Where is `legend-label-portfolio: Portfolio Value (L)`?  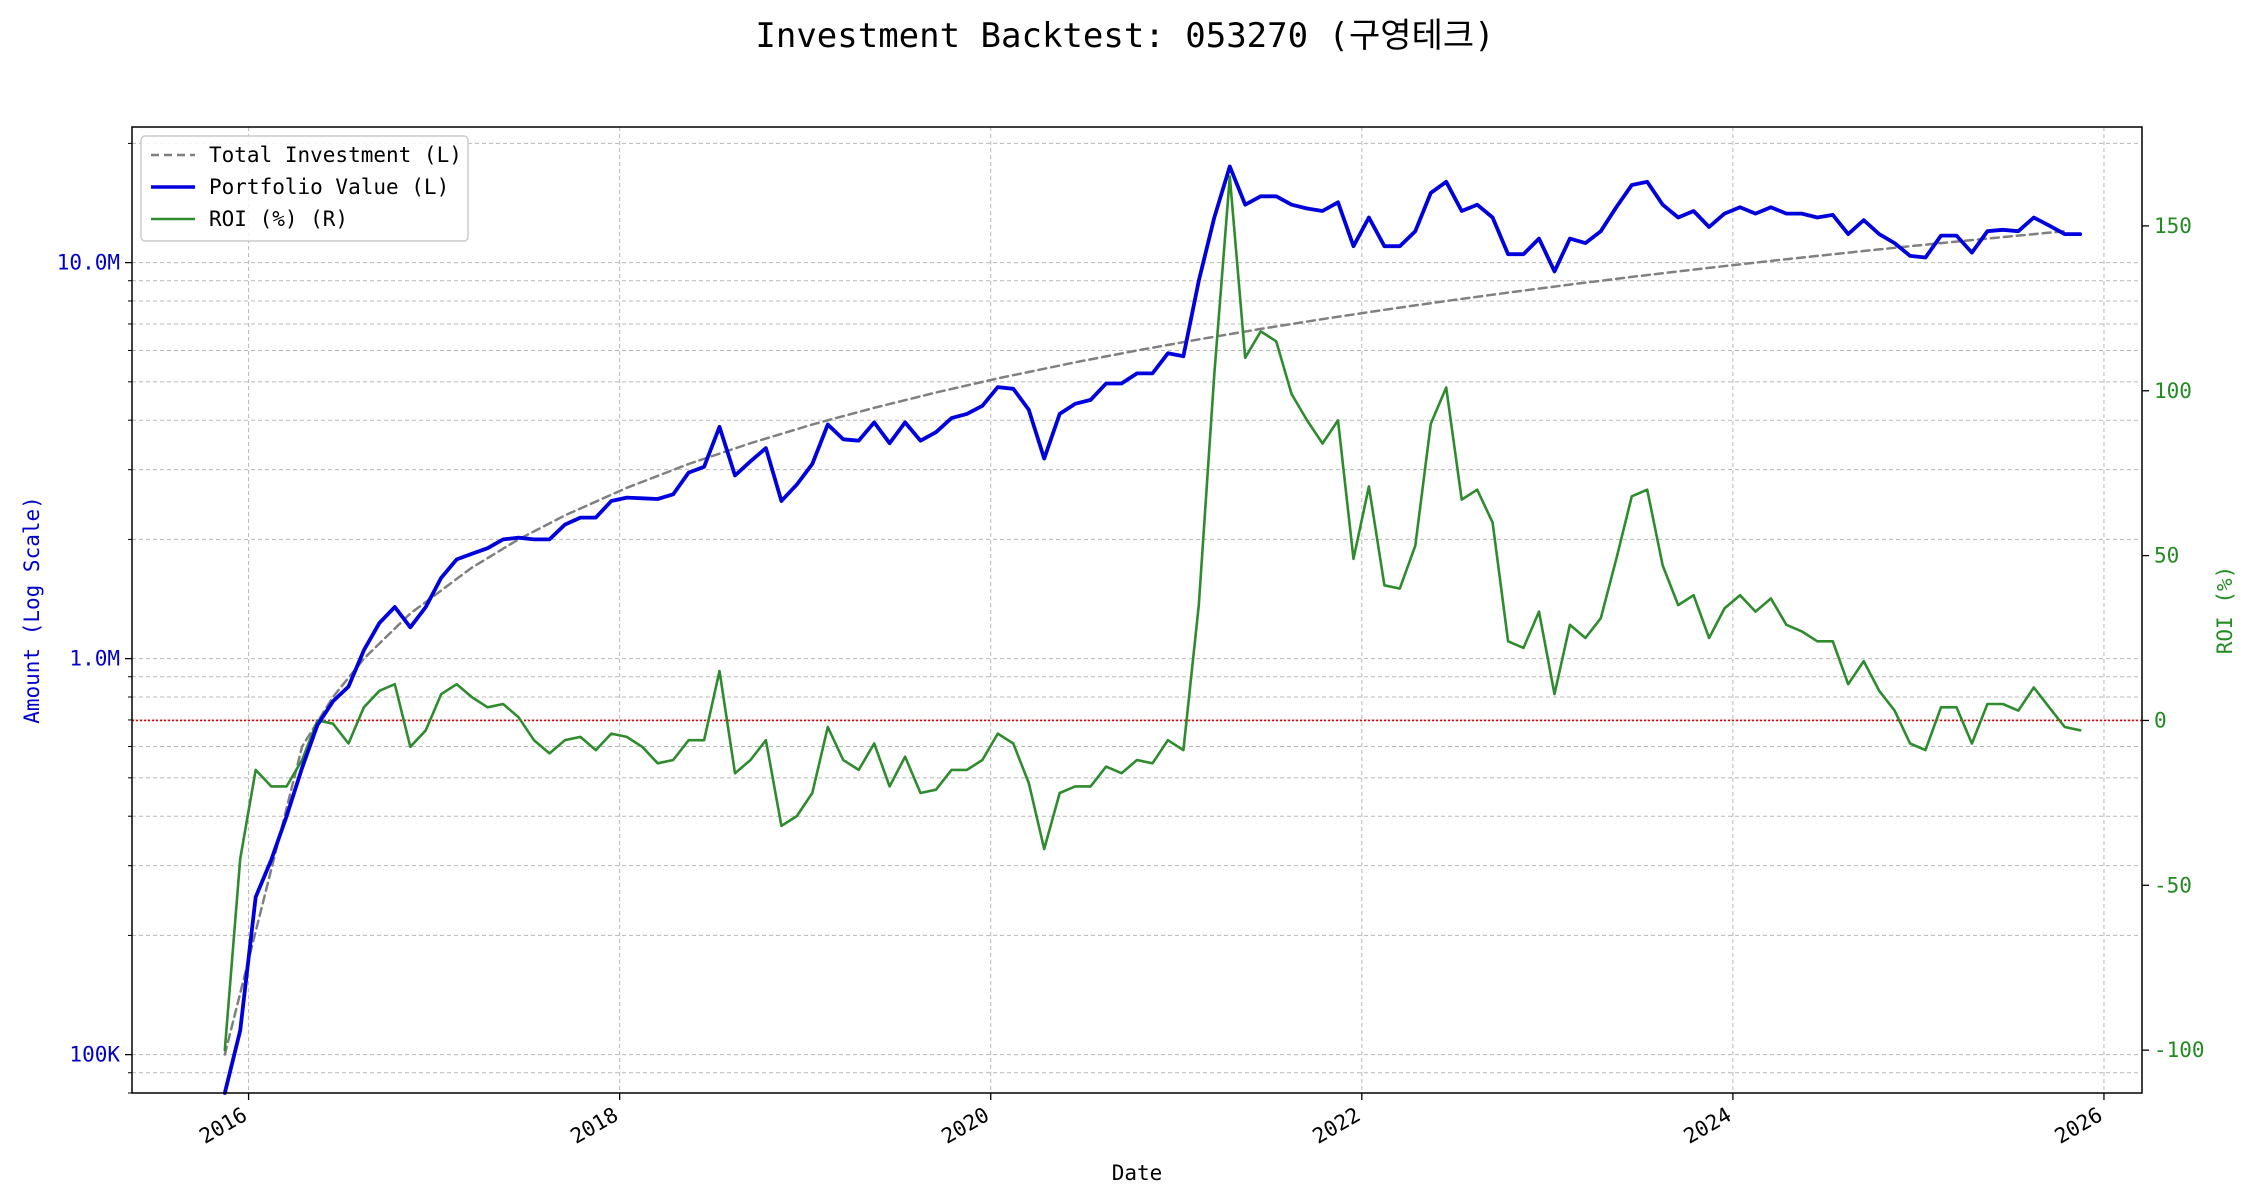
legend-label-portfolio: Portfolio Value (L) is located at coordinates (329, 187).